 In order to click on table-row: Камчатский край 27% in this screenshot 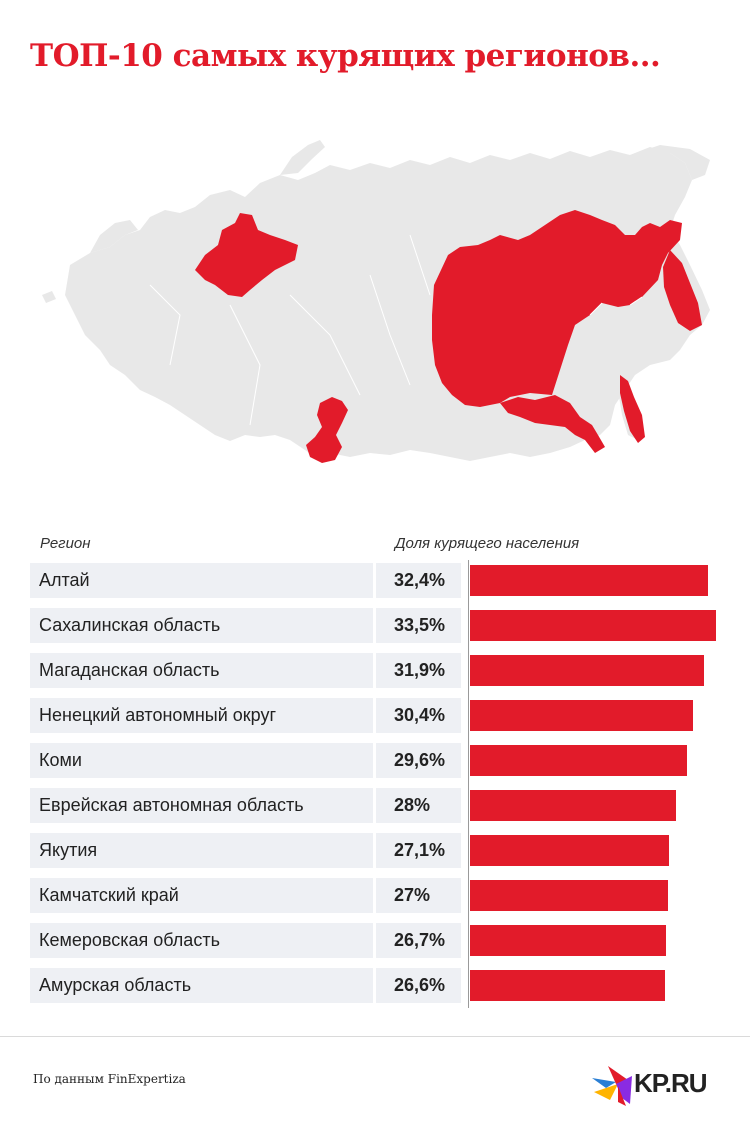, I will do `click(380, 895)`.